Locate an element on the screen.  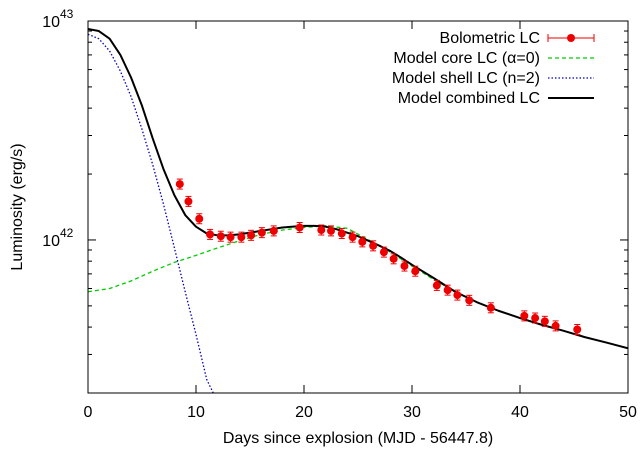
x-axis-title: Days since explosion (MJD - 56447.8) is located at coordinates (358, 438).